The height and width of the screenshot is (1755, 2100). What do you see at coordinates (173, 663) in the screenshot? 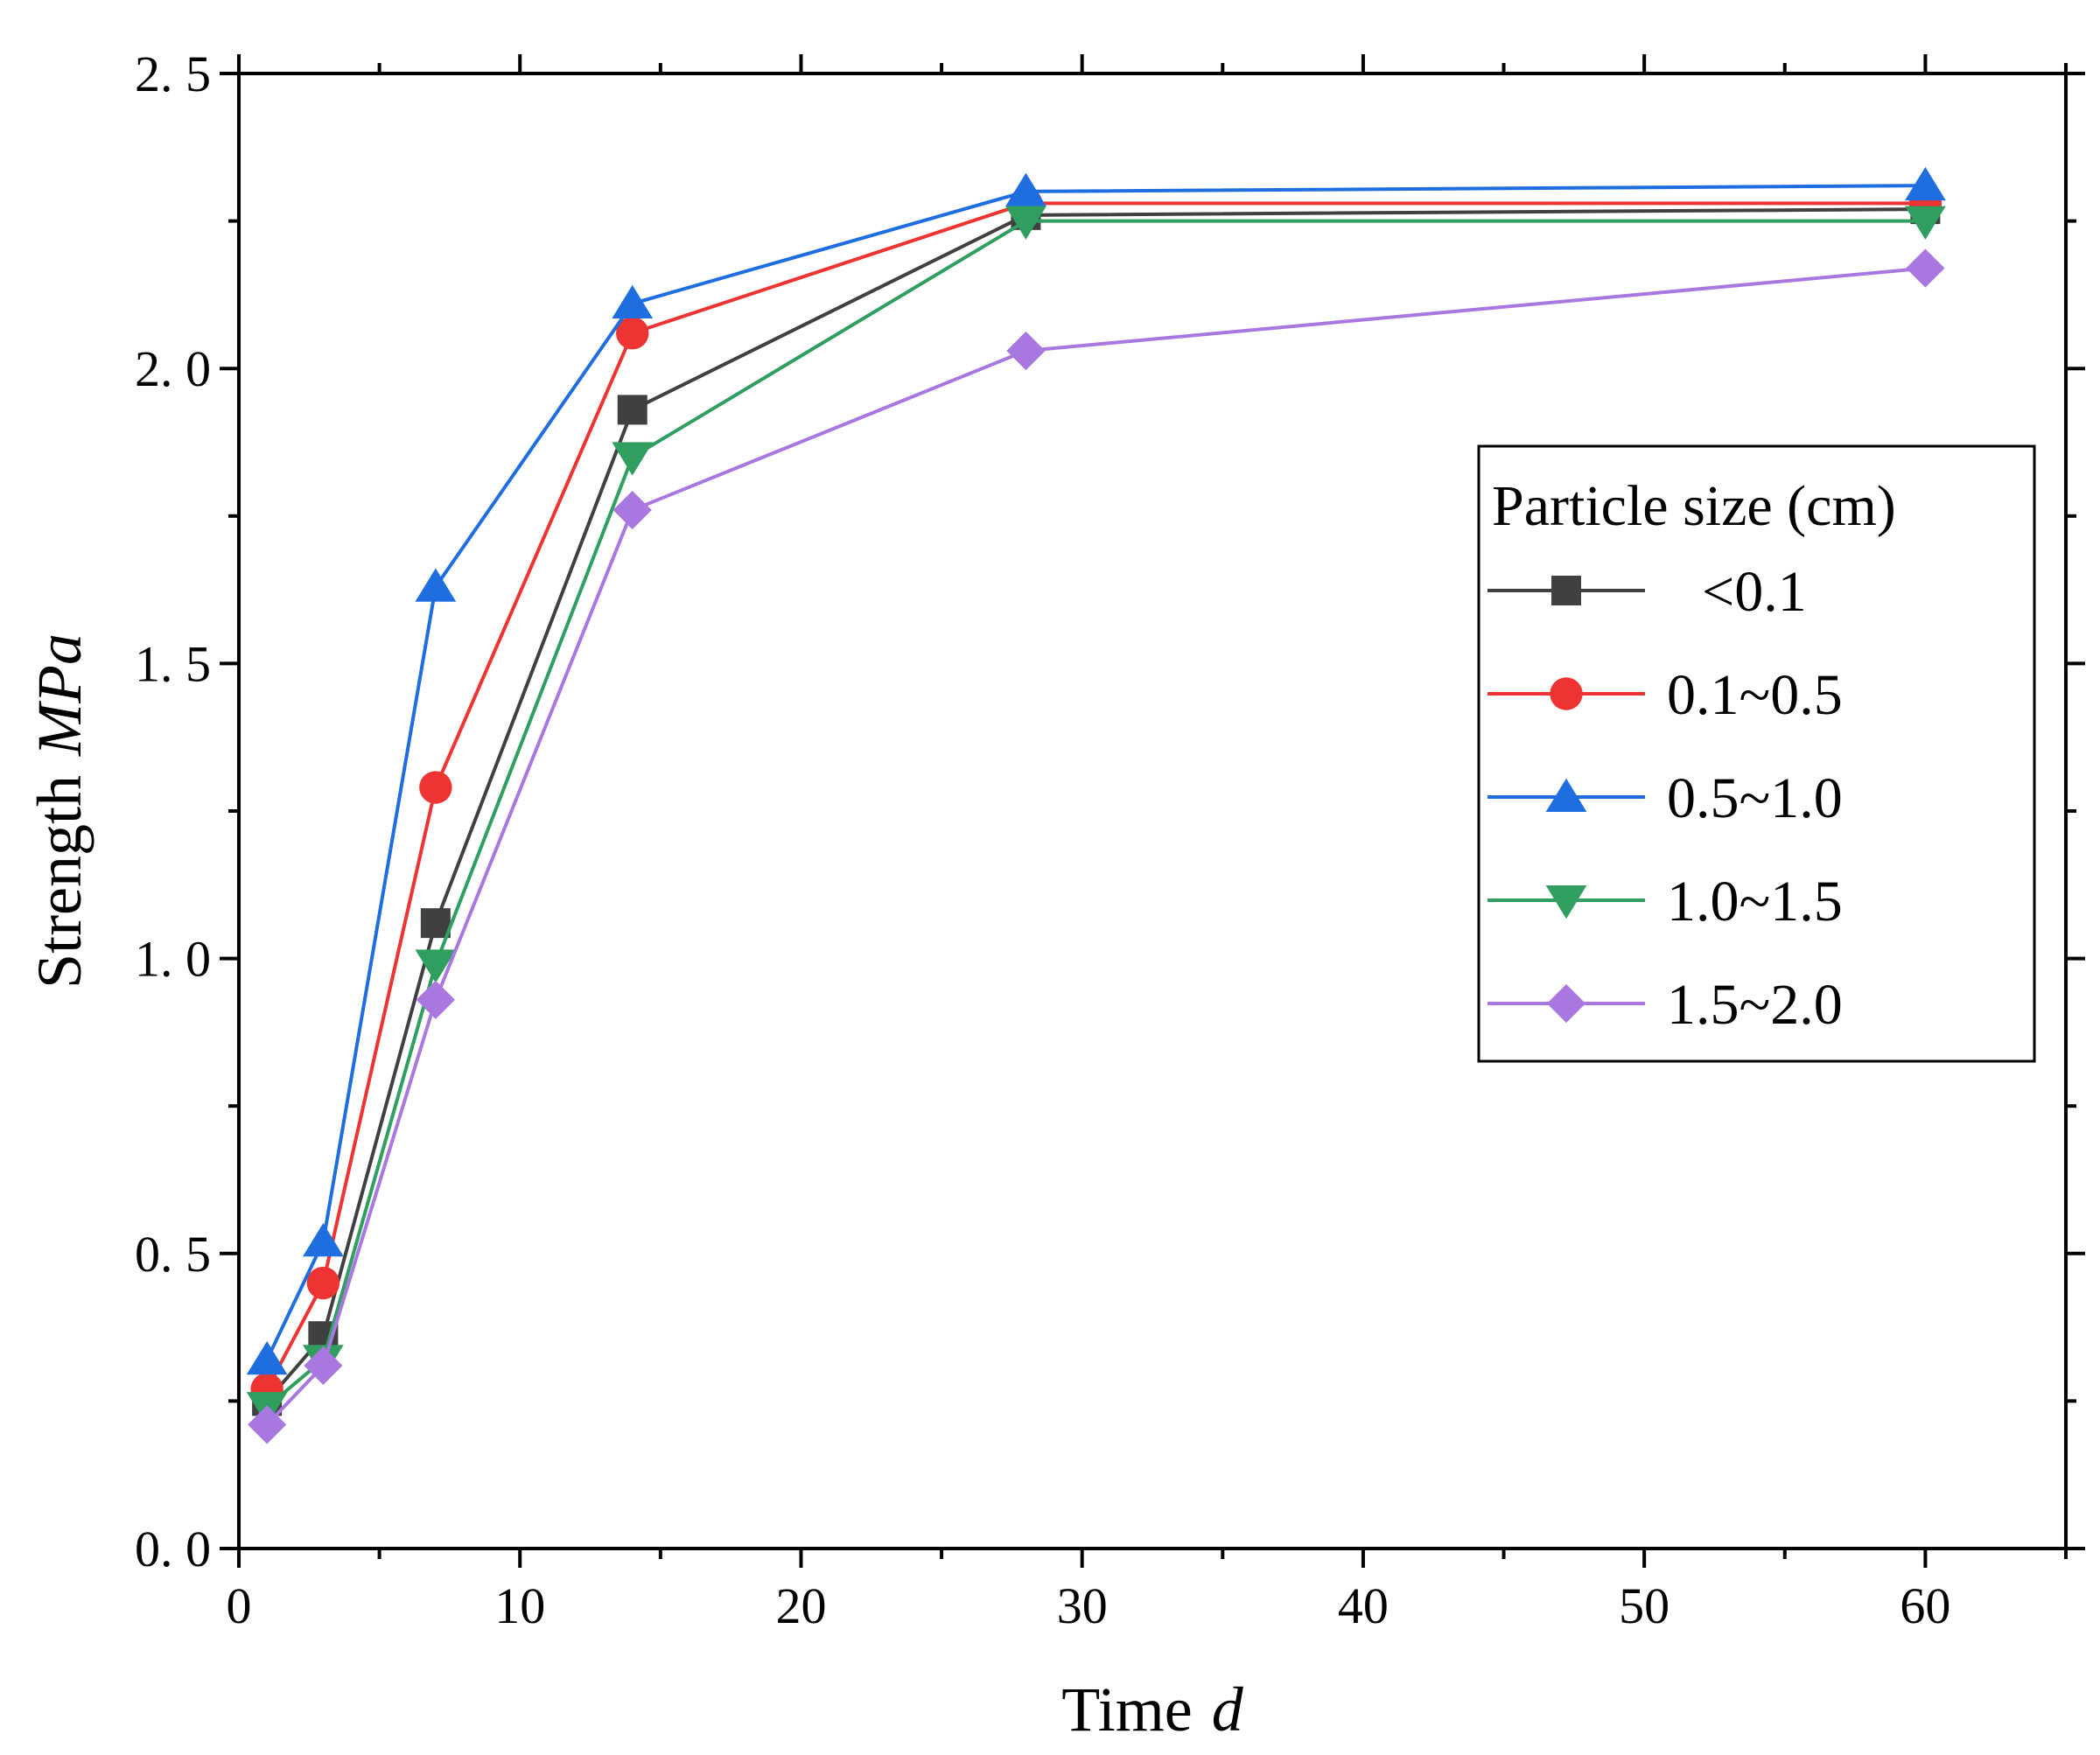
I see `y-tick-label: 1. 5` at bounding box center [173, 663].